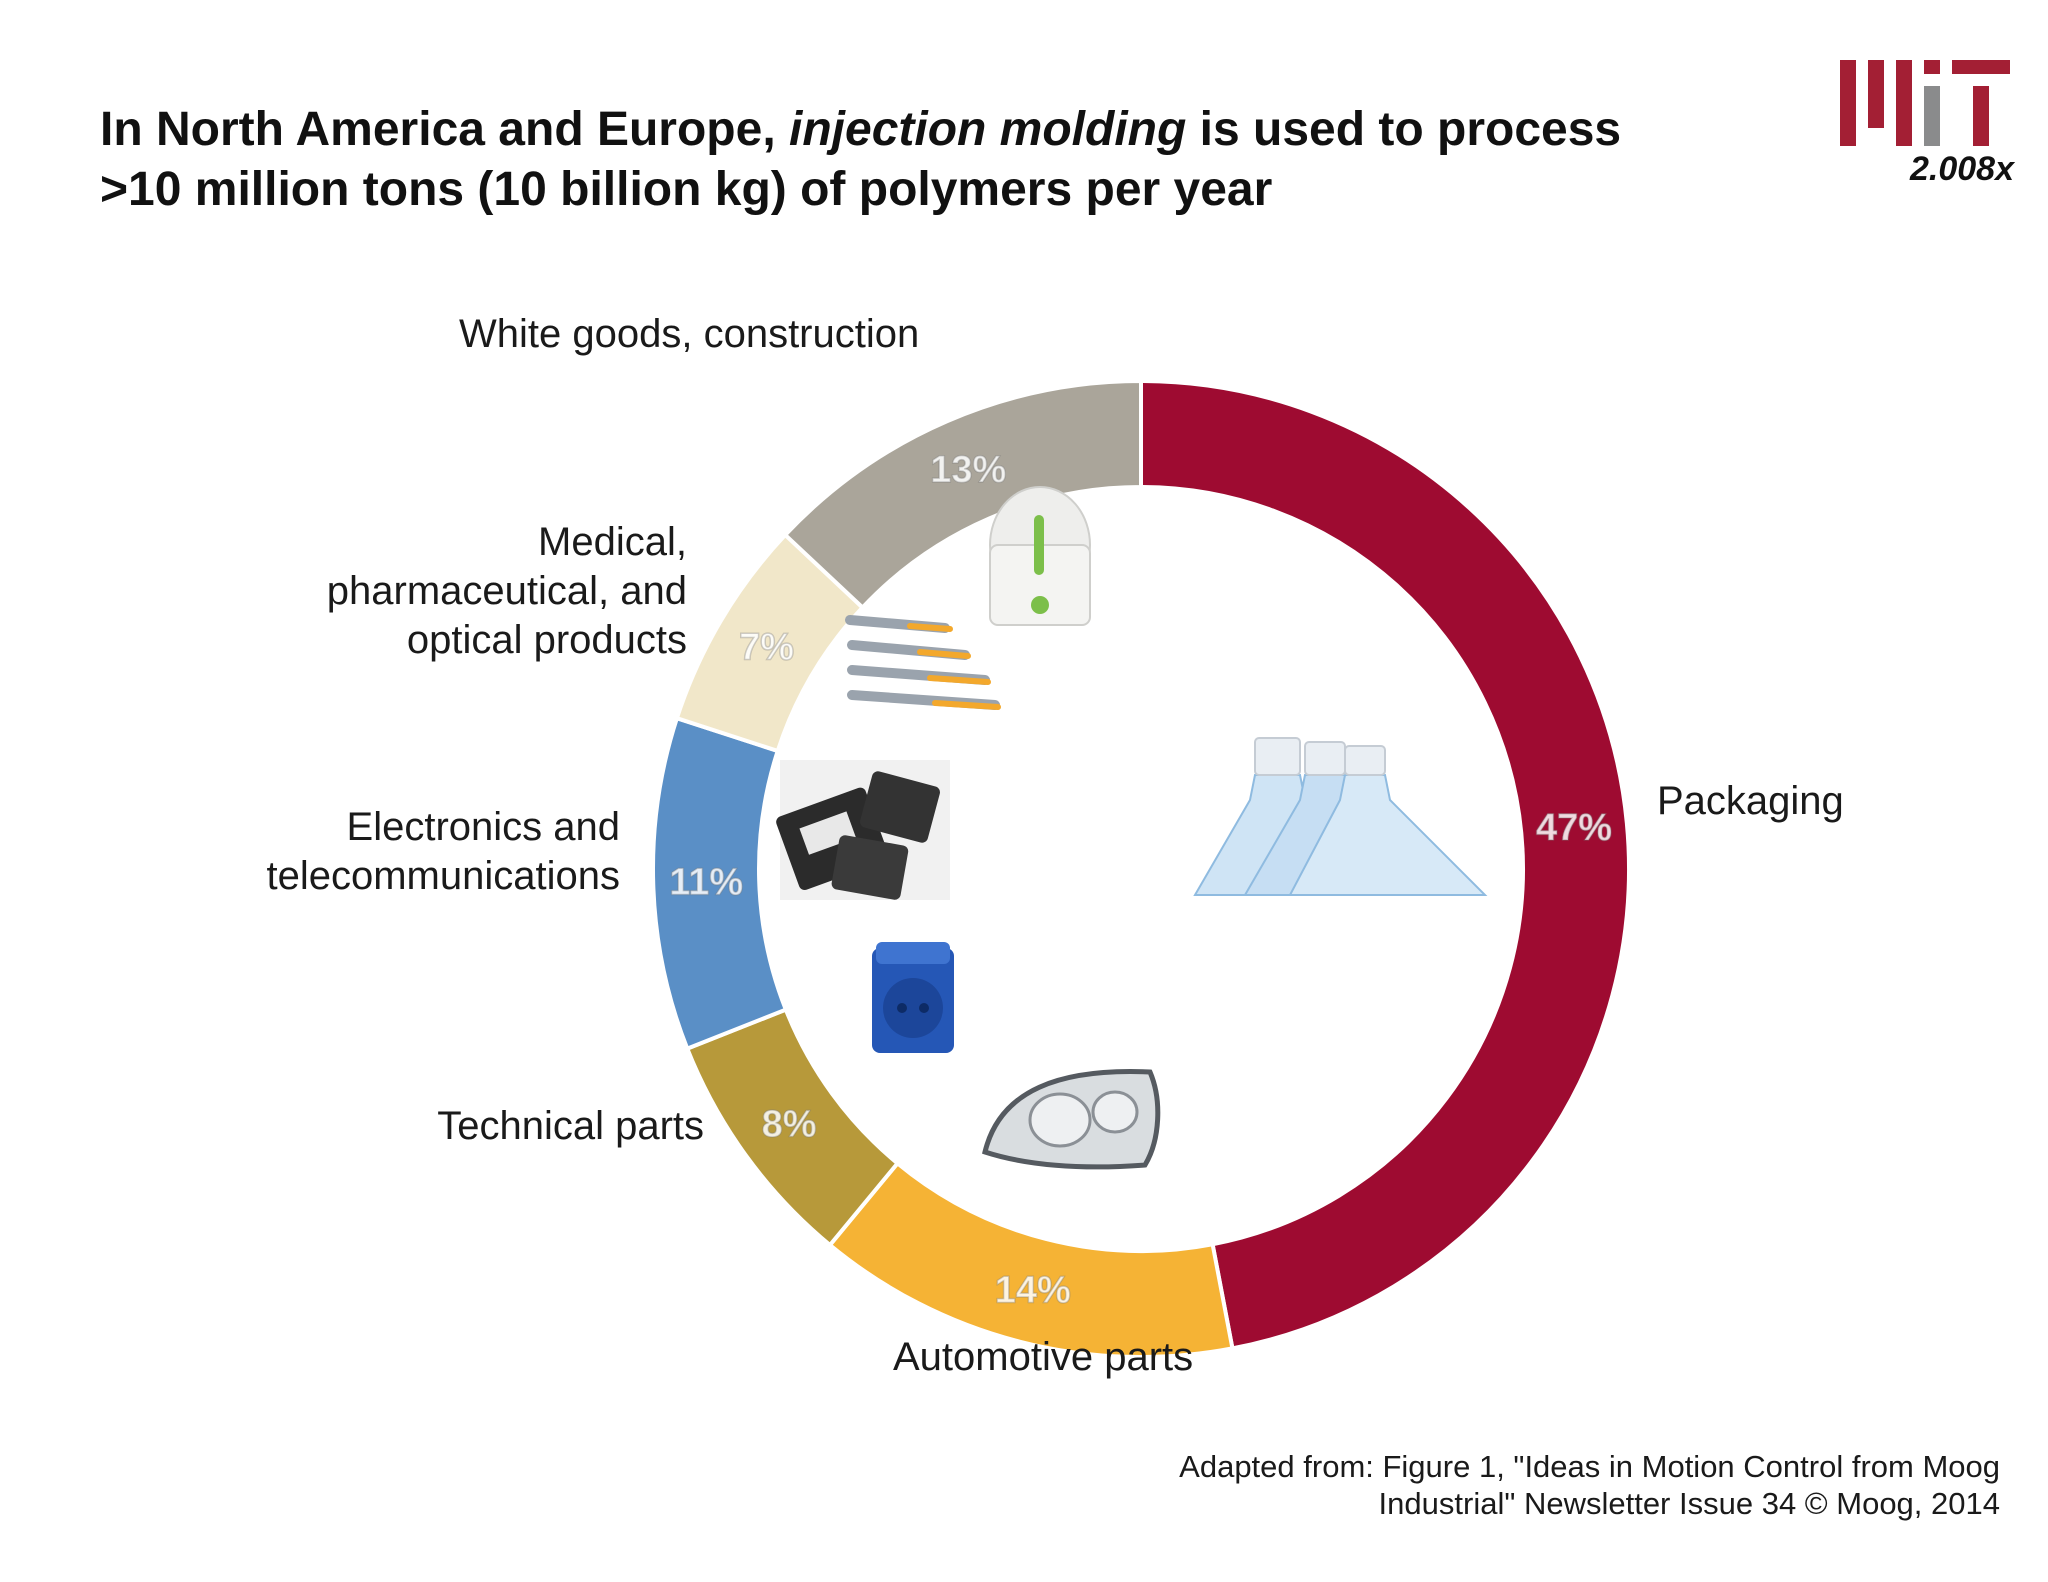 Image resolution: width=2048 pixels, height=1582 pixels. I want to click on mit-logo, so click(1925, 103).